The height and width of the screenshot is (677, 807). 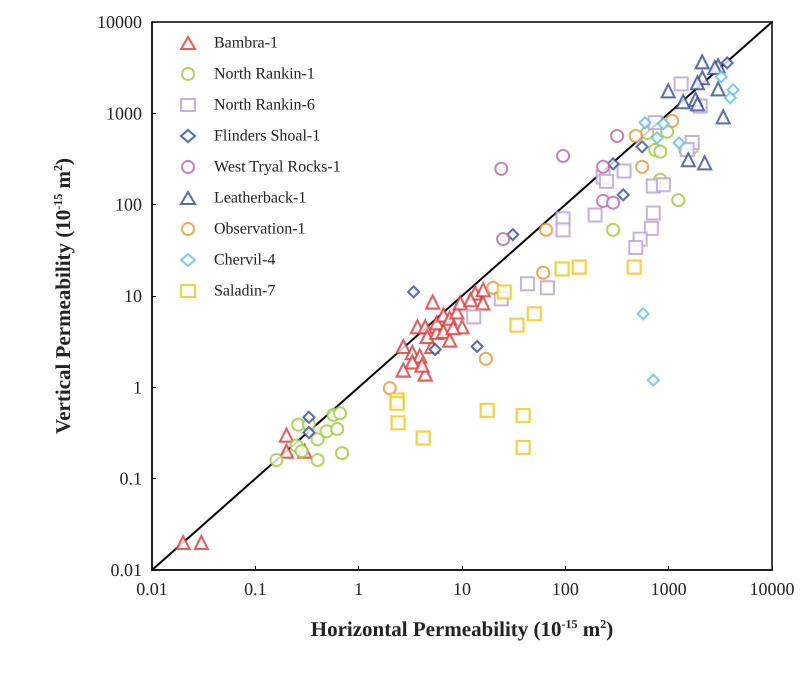 I want to click on legend-label: Chervil-4, so click(x=245, y=260).